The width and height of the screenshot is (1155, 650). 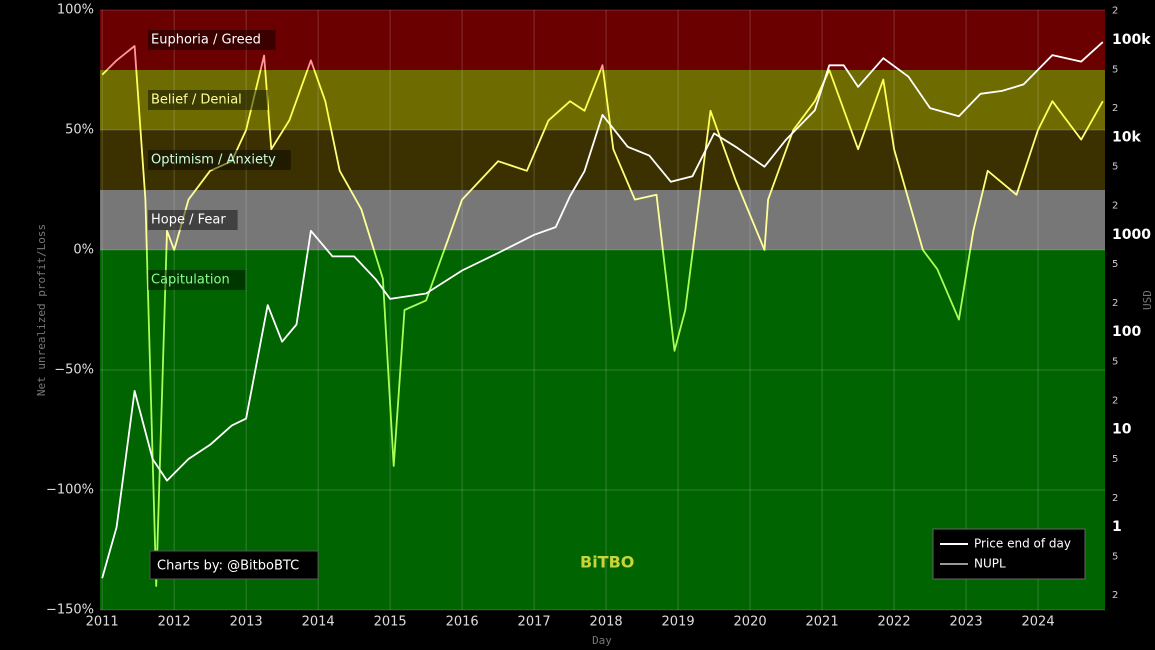 I want to click on x-tick-label: 2016, so click(x=462, y=622).